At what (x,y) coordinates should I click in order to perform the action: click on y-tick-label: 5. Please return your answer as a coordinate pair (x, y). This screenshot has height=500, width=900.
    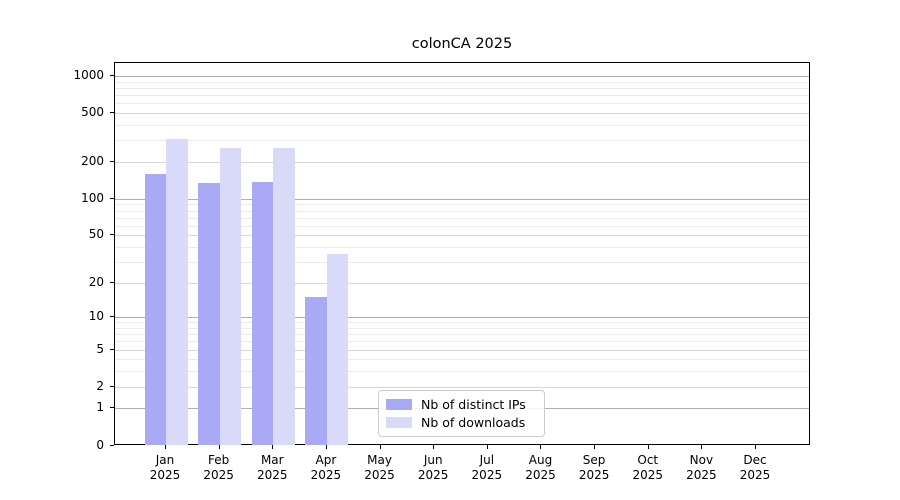
    Looking at the image, I should click on (100, 348).